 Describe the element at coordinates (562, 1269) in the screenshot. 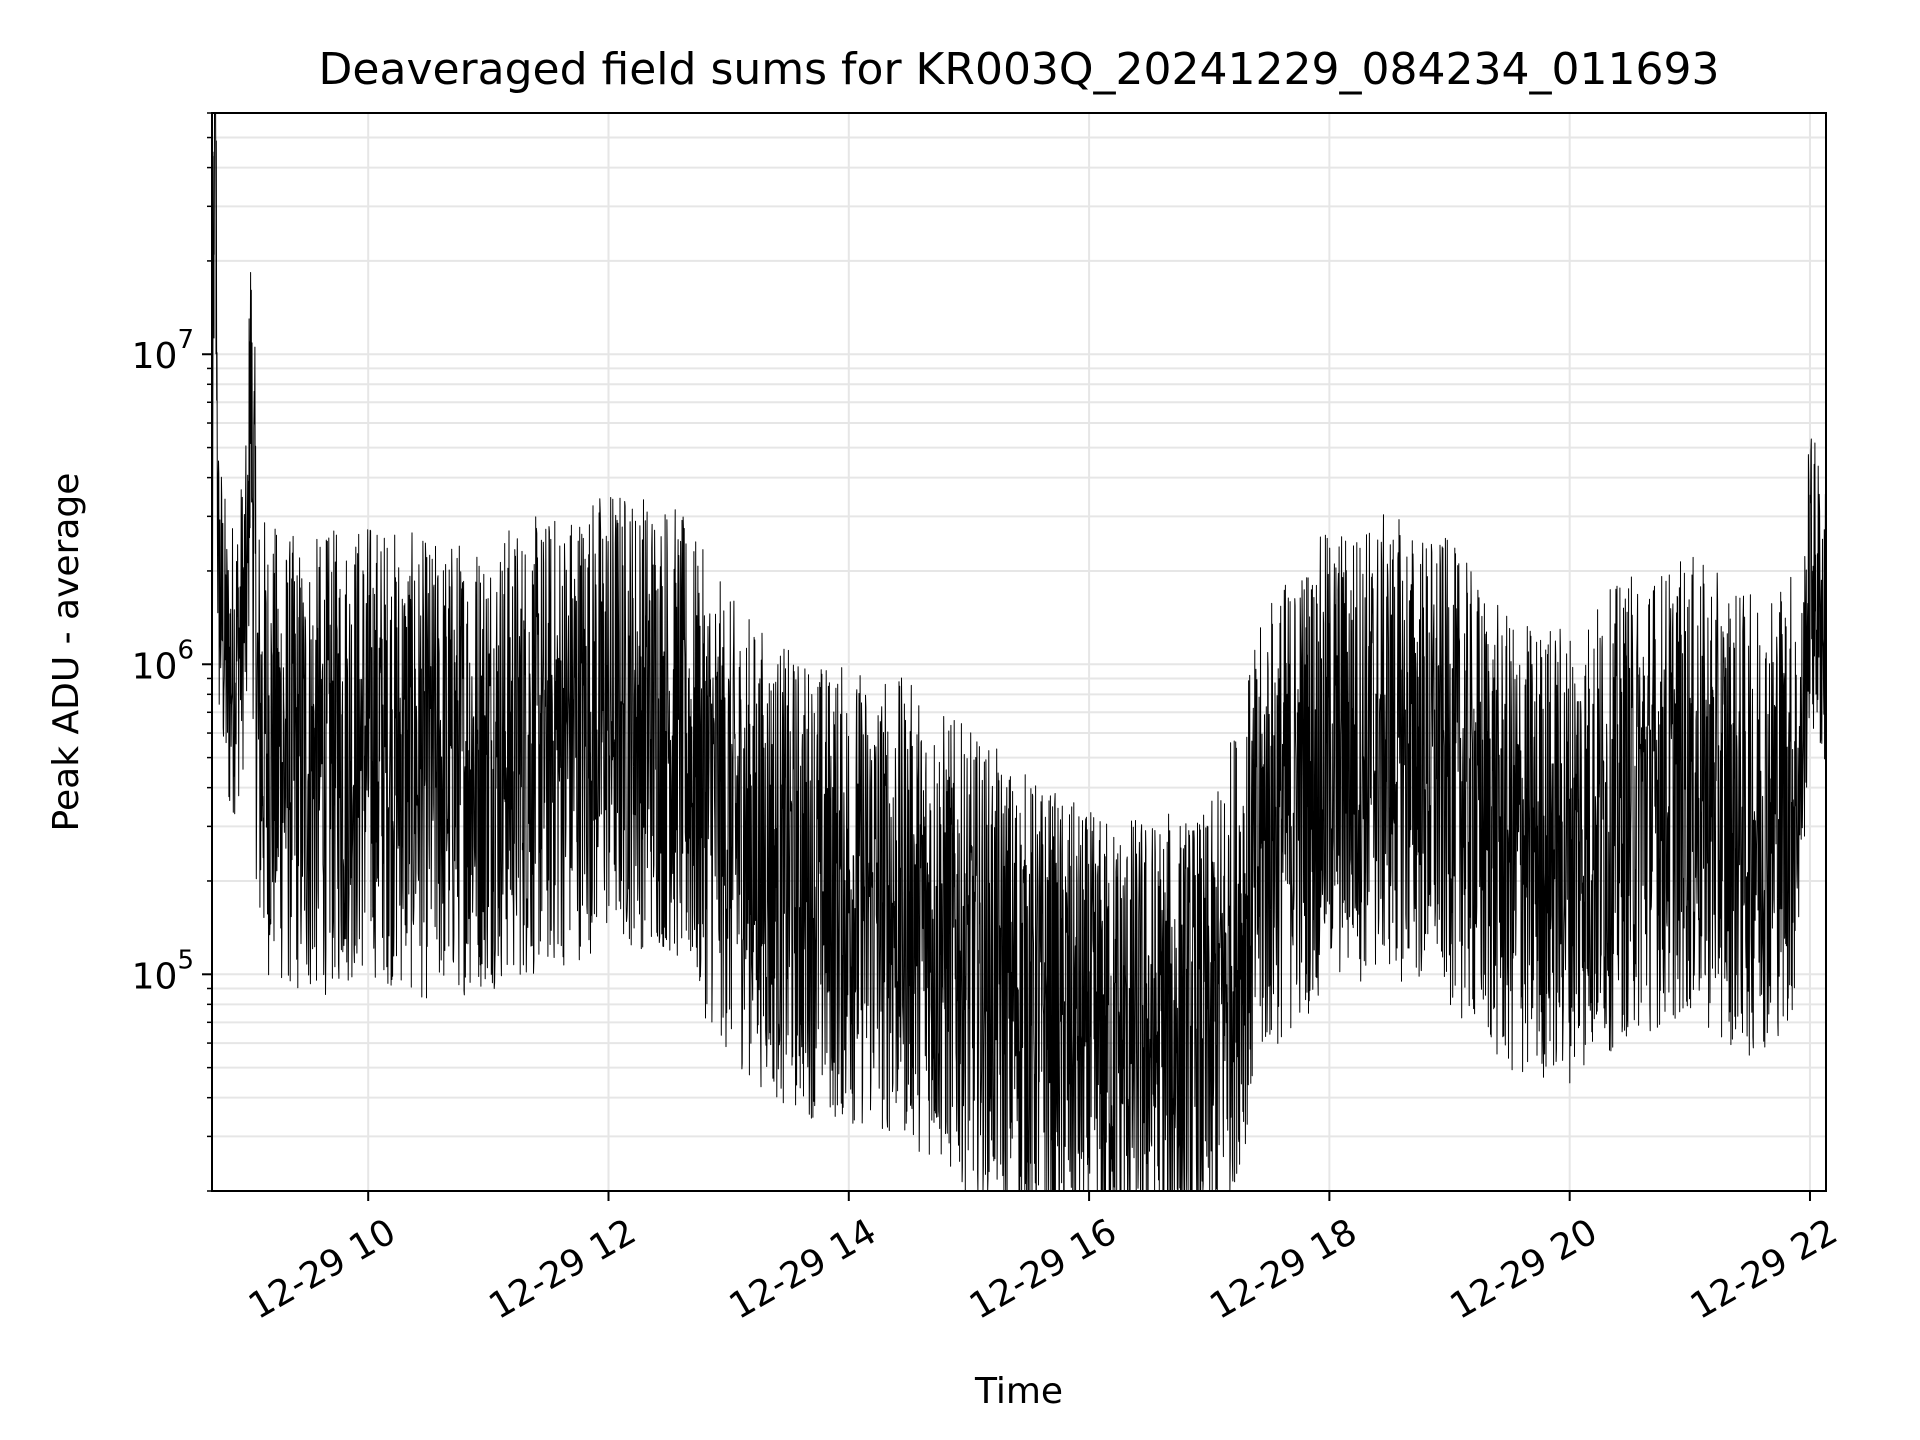

I see `x-tick-label: 12-29 12` at that location.